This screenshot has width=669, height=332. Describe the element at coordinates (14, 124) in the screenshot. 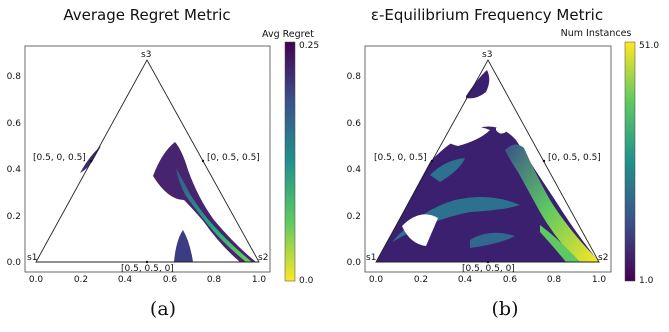

I see `panel-a-ytick-label: 0.6` at that location.